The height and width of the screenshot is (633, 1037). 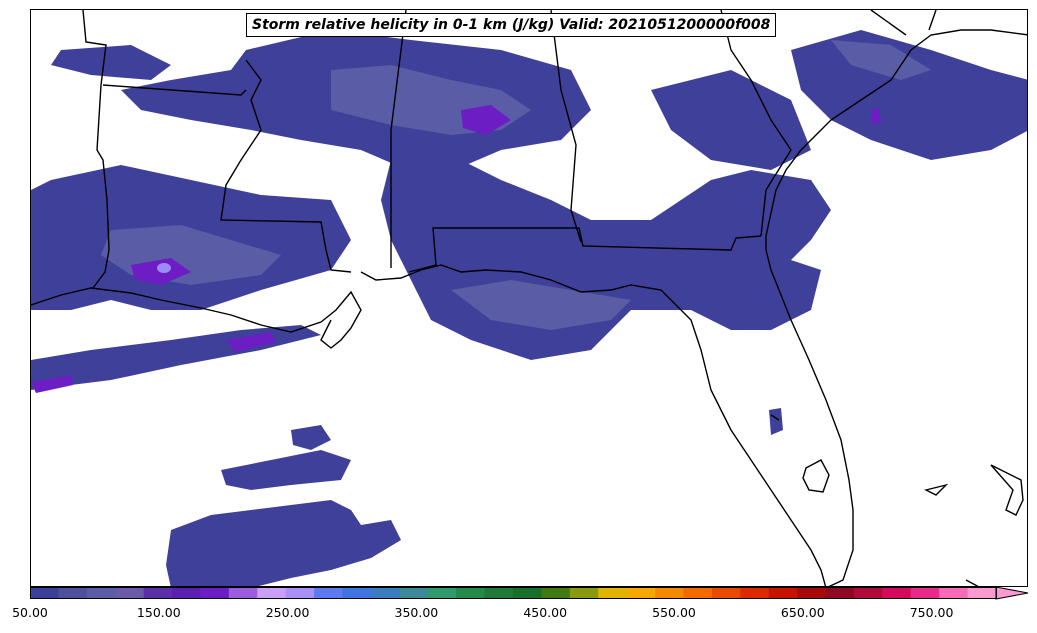 What do you see at coordinates (775, 417) in the screenshot?
I see `florida-keys` at bounding box center [775, 417].